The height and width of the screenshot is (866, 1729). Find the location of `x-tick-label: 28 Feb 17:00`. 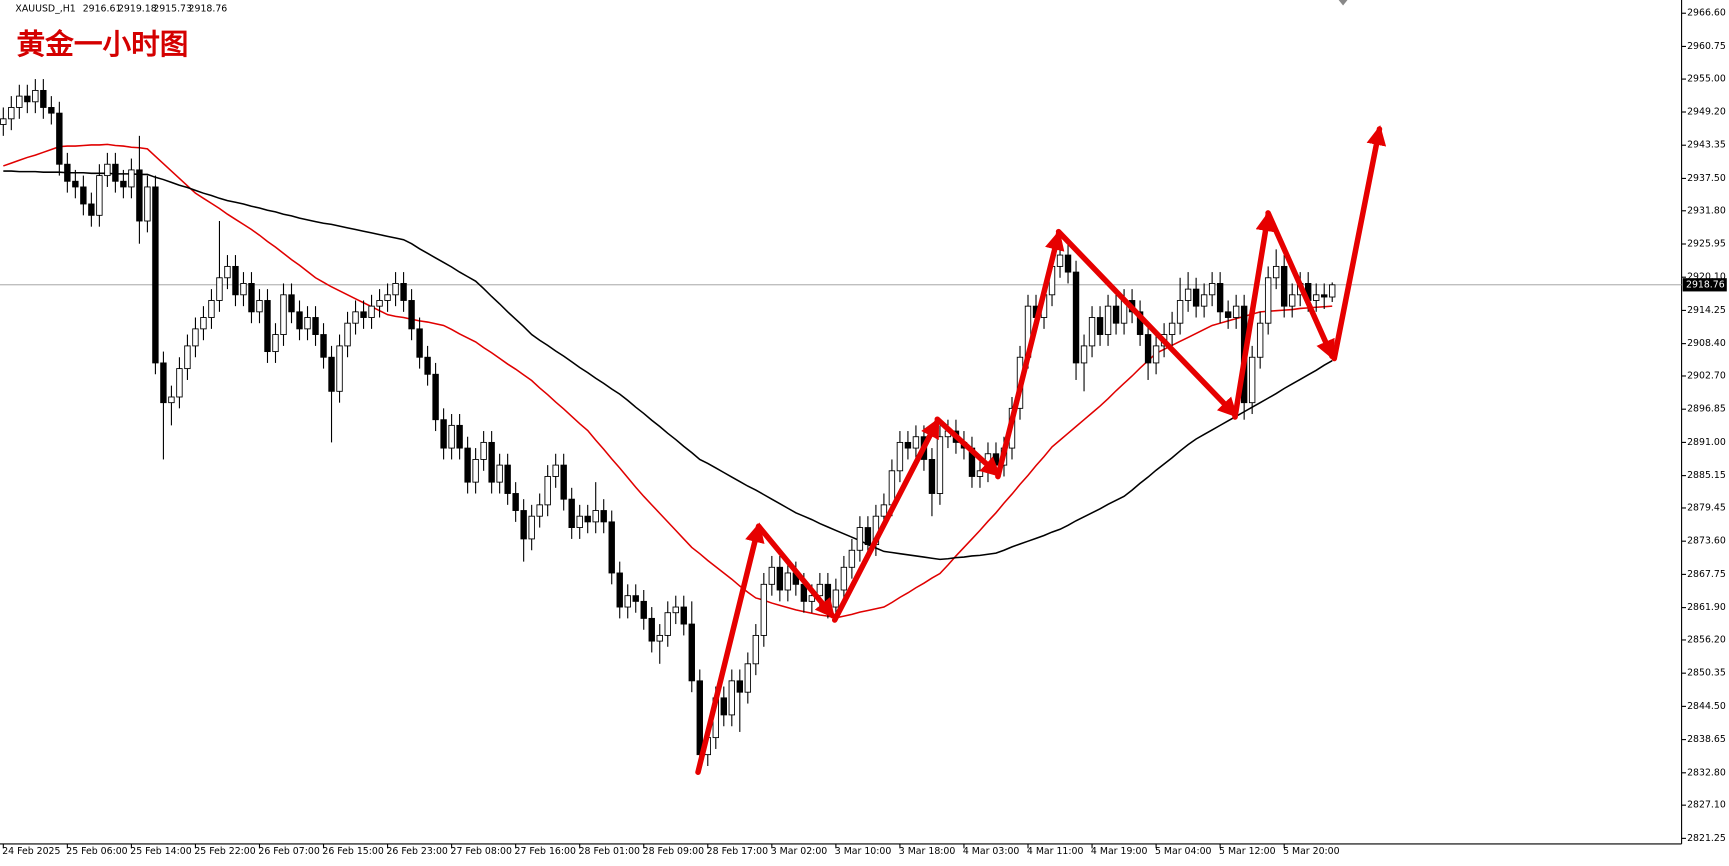

x-tick-label: 28 Feb 17:00 is located at coordinates (737, 851).